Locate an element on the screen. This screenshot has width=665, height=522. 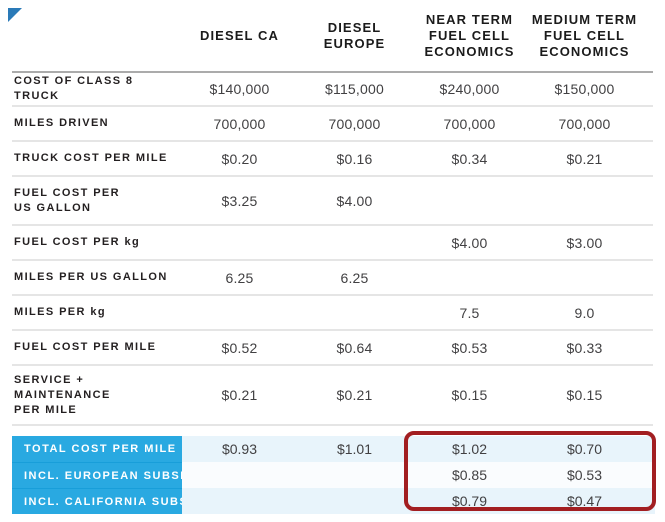
column-header-diesel-europe: DIESEL EUROPE is located at coordinates (354, 35).